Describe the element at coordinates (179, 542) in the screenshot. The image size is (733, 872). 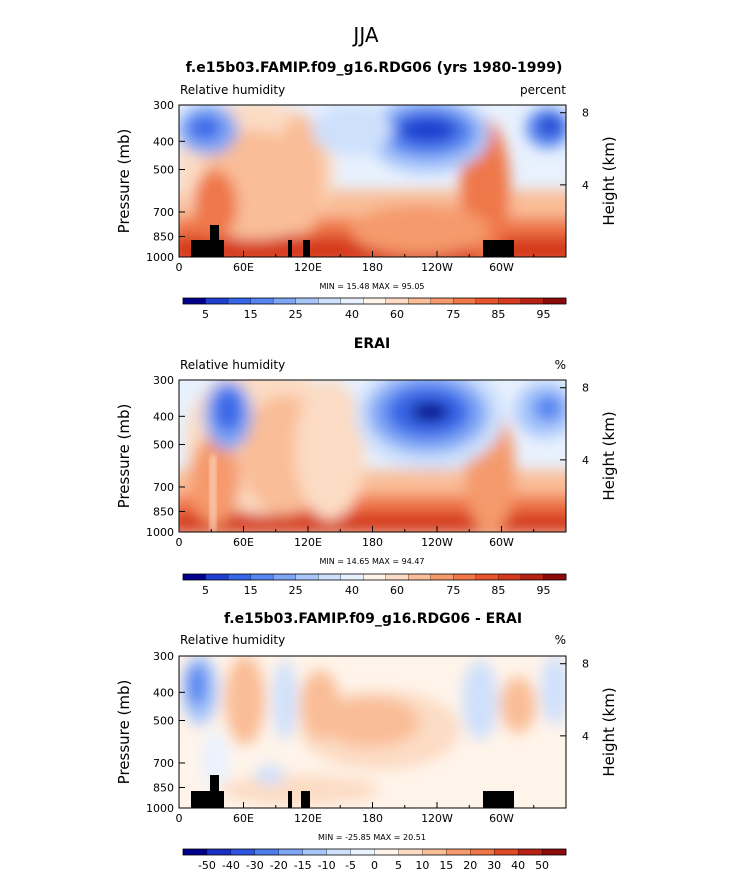
I see `x-tick-label: 0` at that location.